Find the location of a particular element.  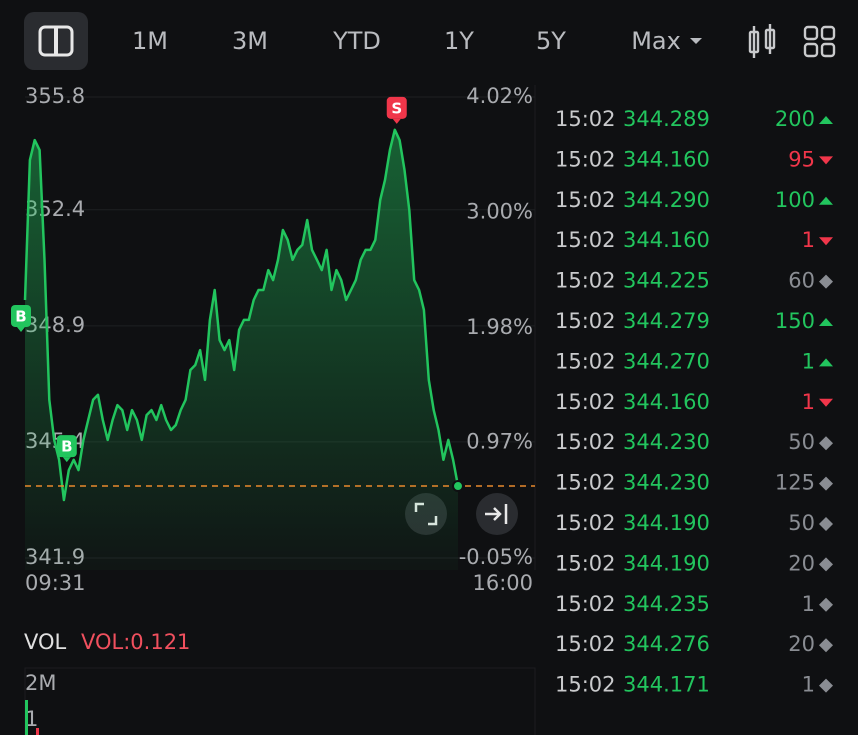

trade-price: 344.235 is located at coordinates (666, 604).